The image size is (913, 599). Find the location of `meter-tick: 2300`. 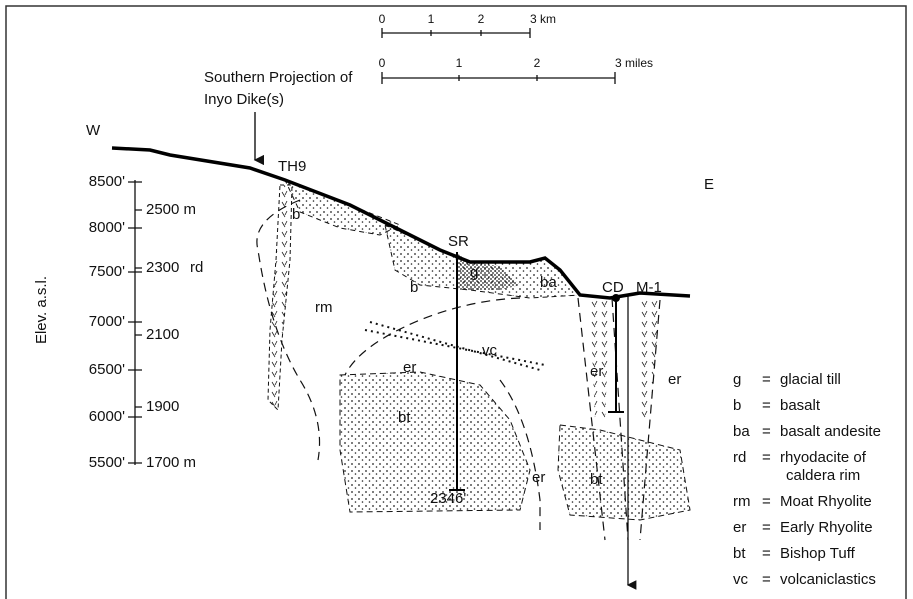

meter-tick: 2300 is located at coordinates (162, 267).